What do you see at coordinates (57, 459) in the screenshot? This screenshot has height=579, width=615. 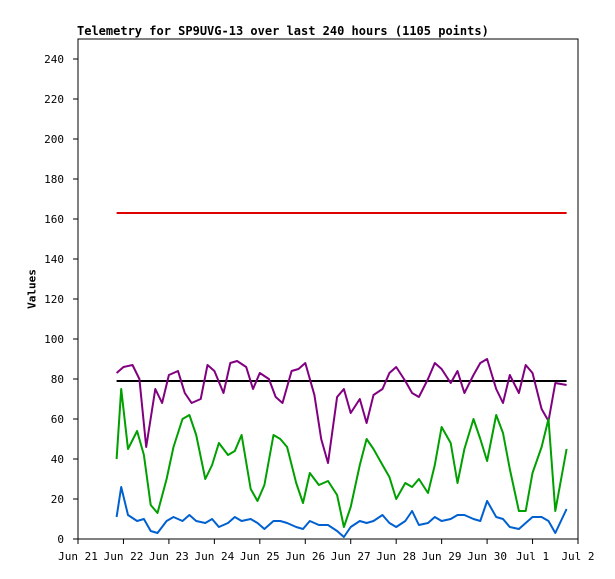 I see `y-tick-label: 40` at bounding box center [57, 459].